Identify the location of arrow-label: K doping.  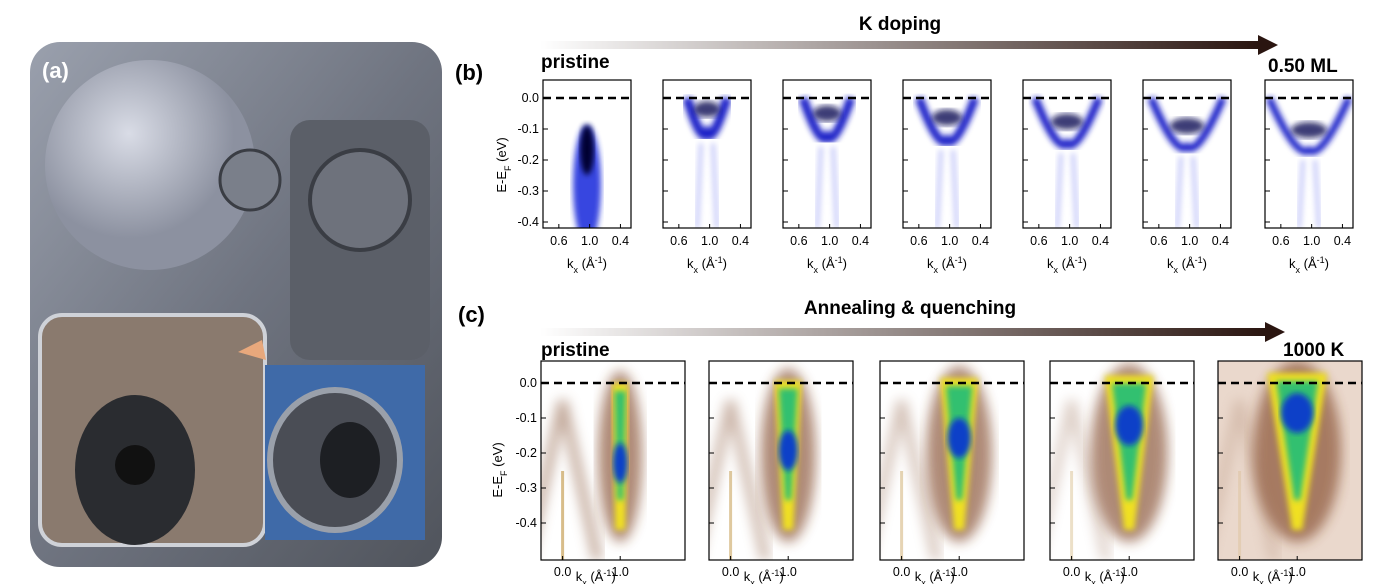
(900, 24).